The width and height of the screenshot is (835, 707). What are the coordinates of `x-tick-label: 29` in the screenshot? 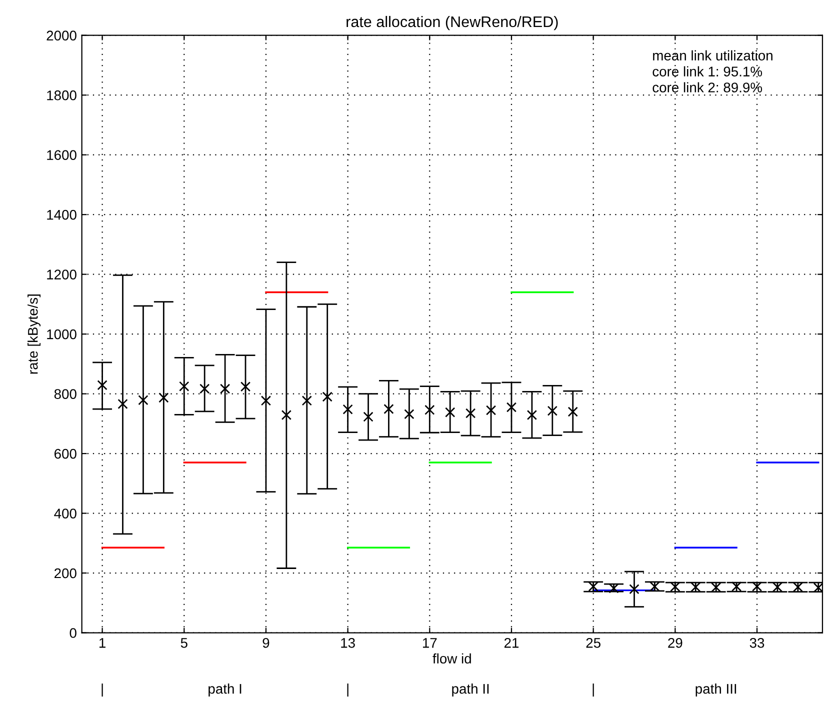 It's located at (675, 643).